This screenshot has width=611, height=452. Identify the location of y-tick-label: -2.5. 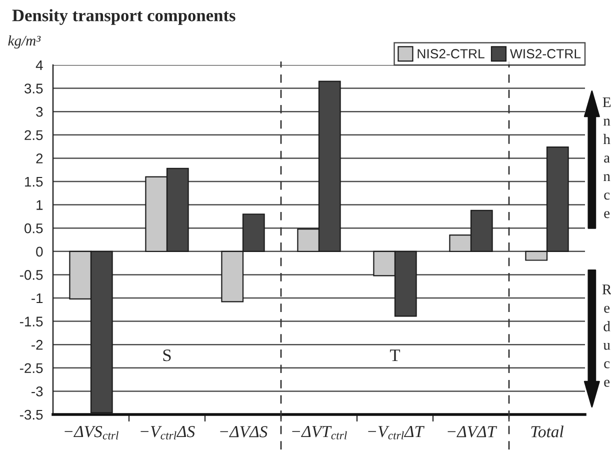
(31, 368).